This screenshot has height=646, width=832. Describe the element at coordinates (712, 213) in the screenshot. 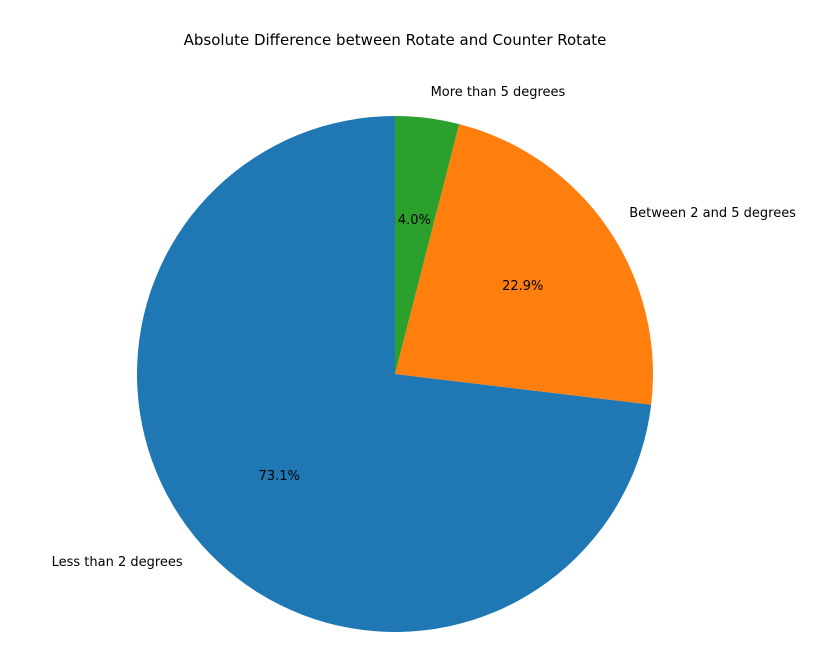

I see `pie-category-label-2: Between 2 and 5 degrees` at that location.